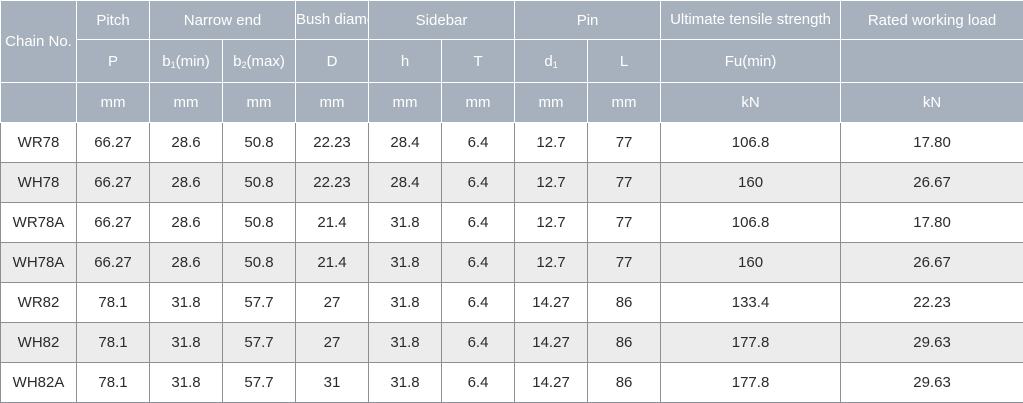 The height and width of the screenshot is (403, 1023). Describe the element at coordinates (39, 183) in the screenshot. I see `cell-chain-no: WH78` at that location.